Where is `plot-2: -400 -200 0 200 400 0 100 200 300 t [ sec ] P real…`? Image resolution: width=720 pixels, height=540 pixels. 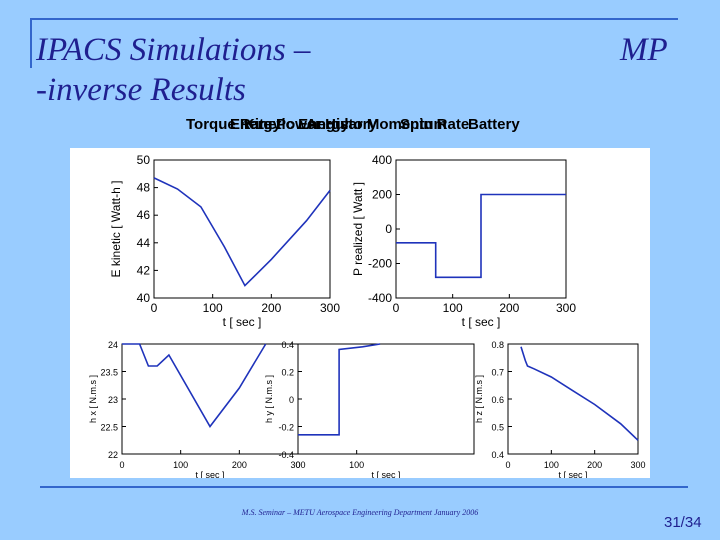 plot-2: -400 -200 0 200 400 0 100 200 300 t [ sec ] P real… is located at coordinates (463, 241).